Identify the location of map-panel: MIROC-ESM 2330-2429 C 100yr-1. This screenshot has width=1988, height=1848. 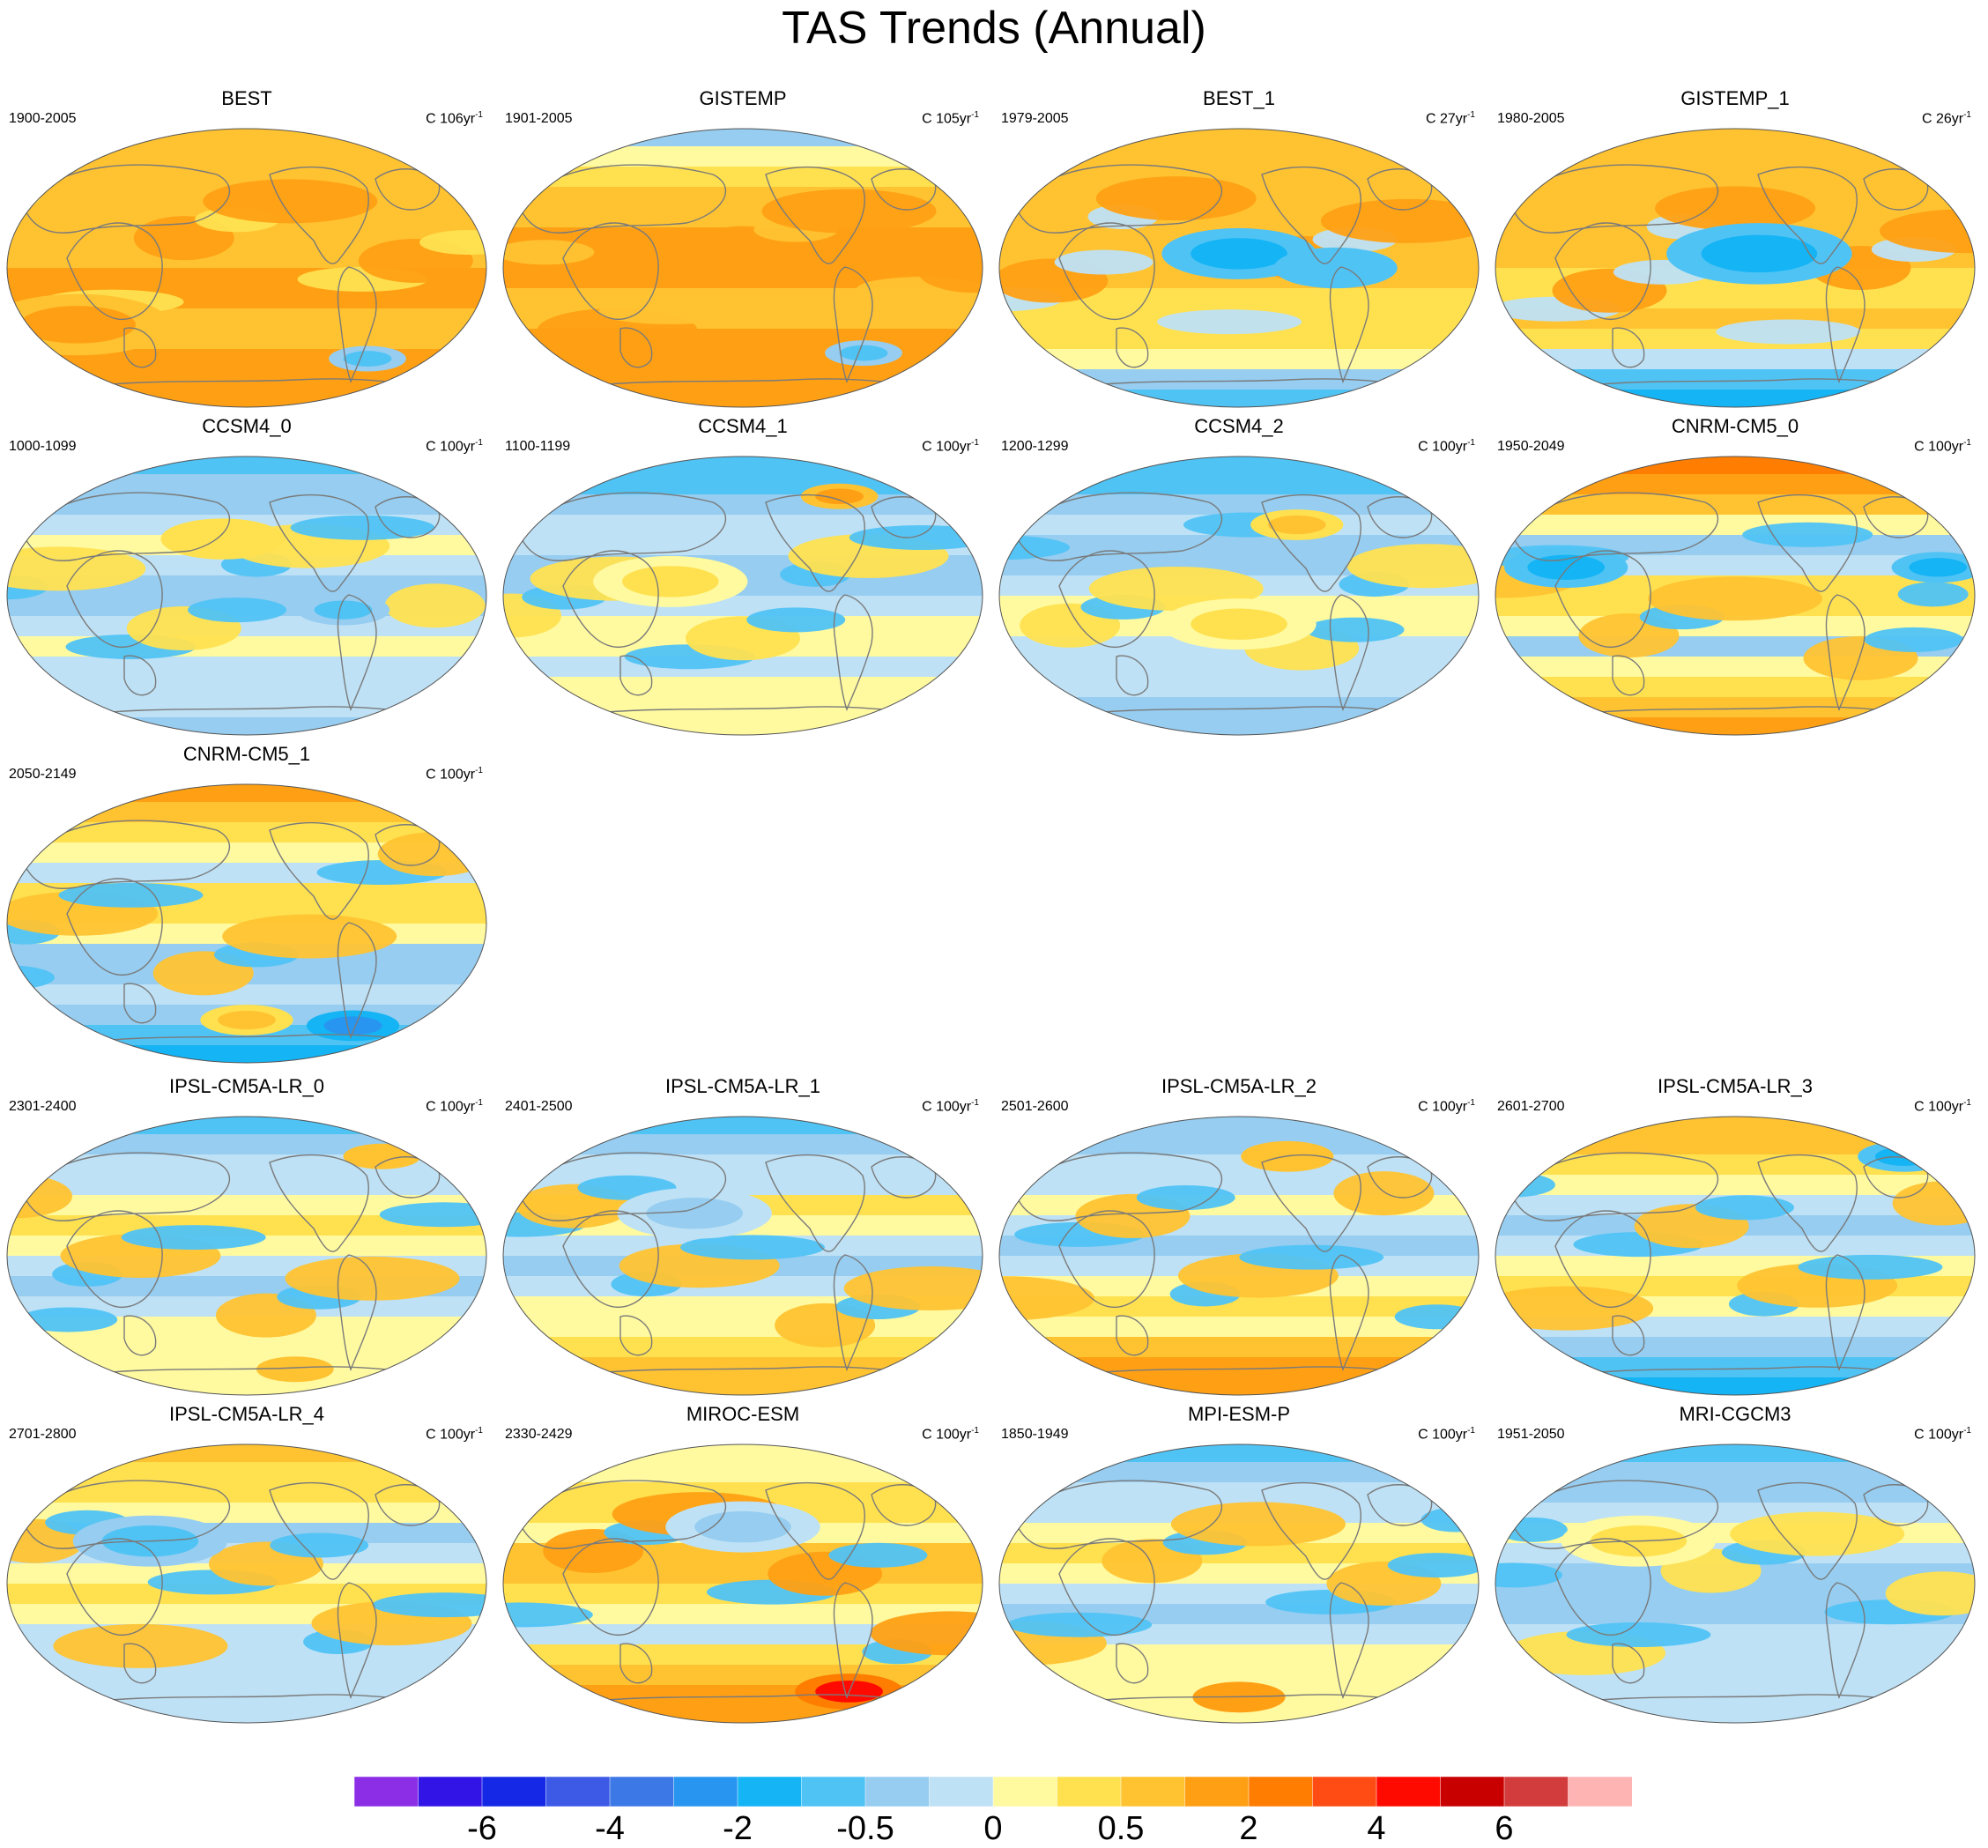
(743, 1561).